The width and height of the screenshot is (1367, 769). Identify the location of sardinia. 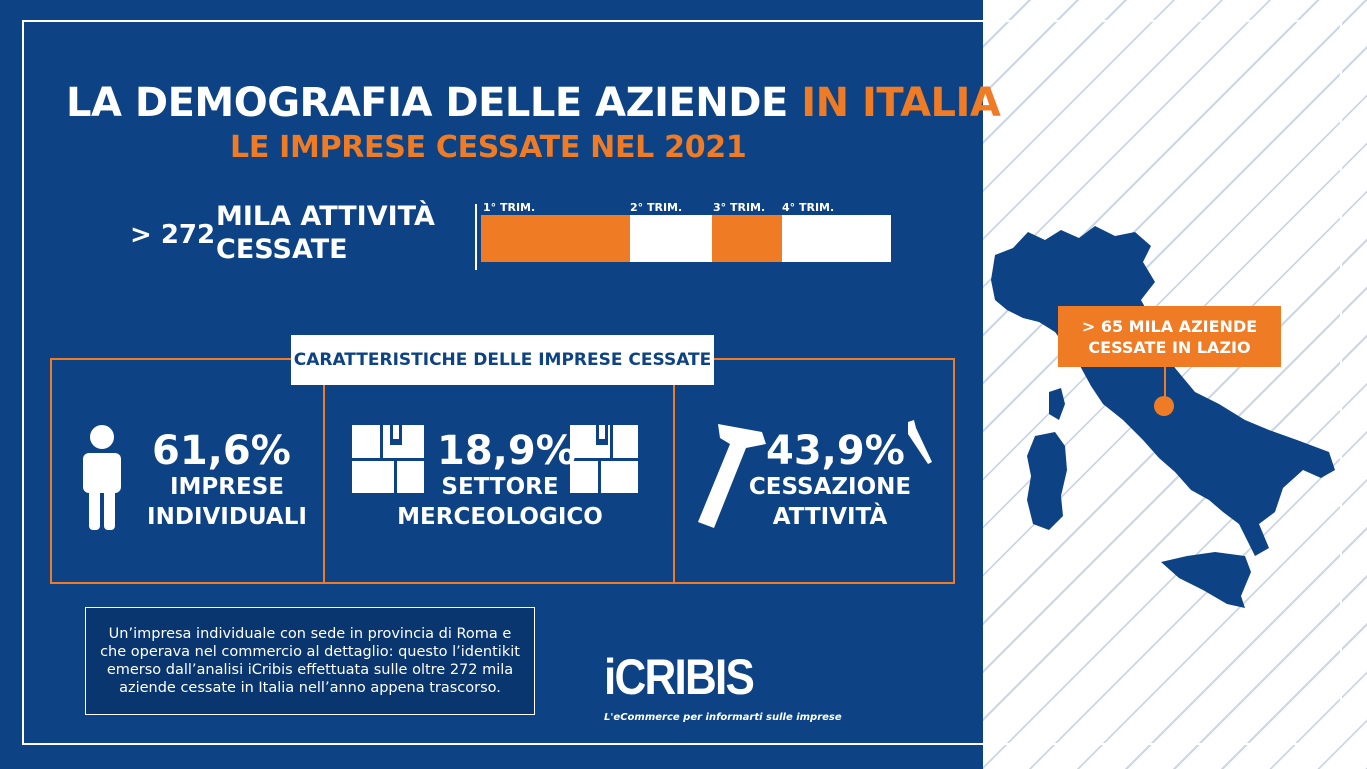
(1047, 481).